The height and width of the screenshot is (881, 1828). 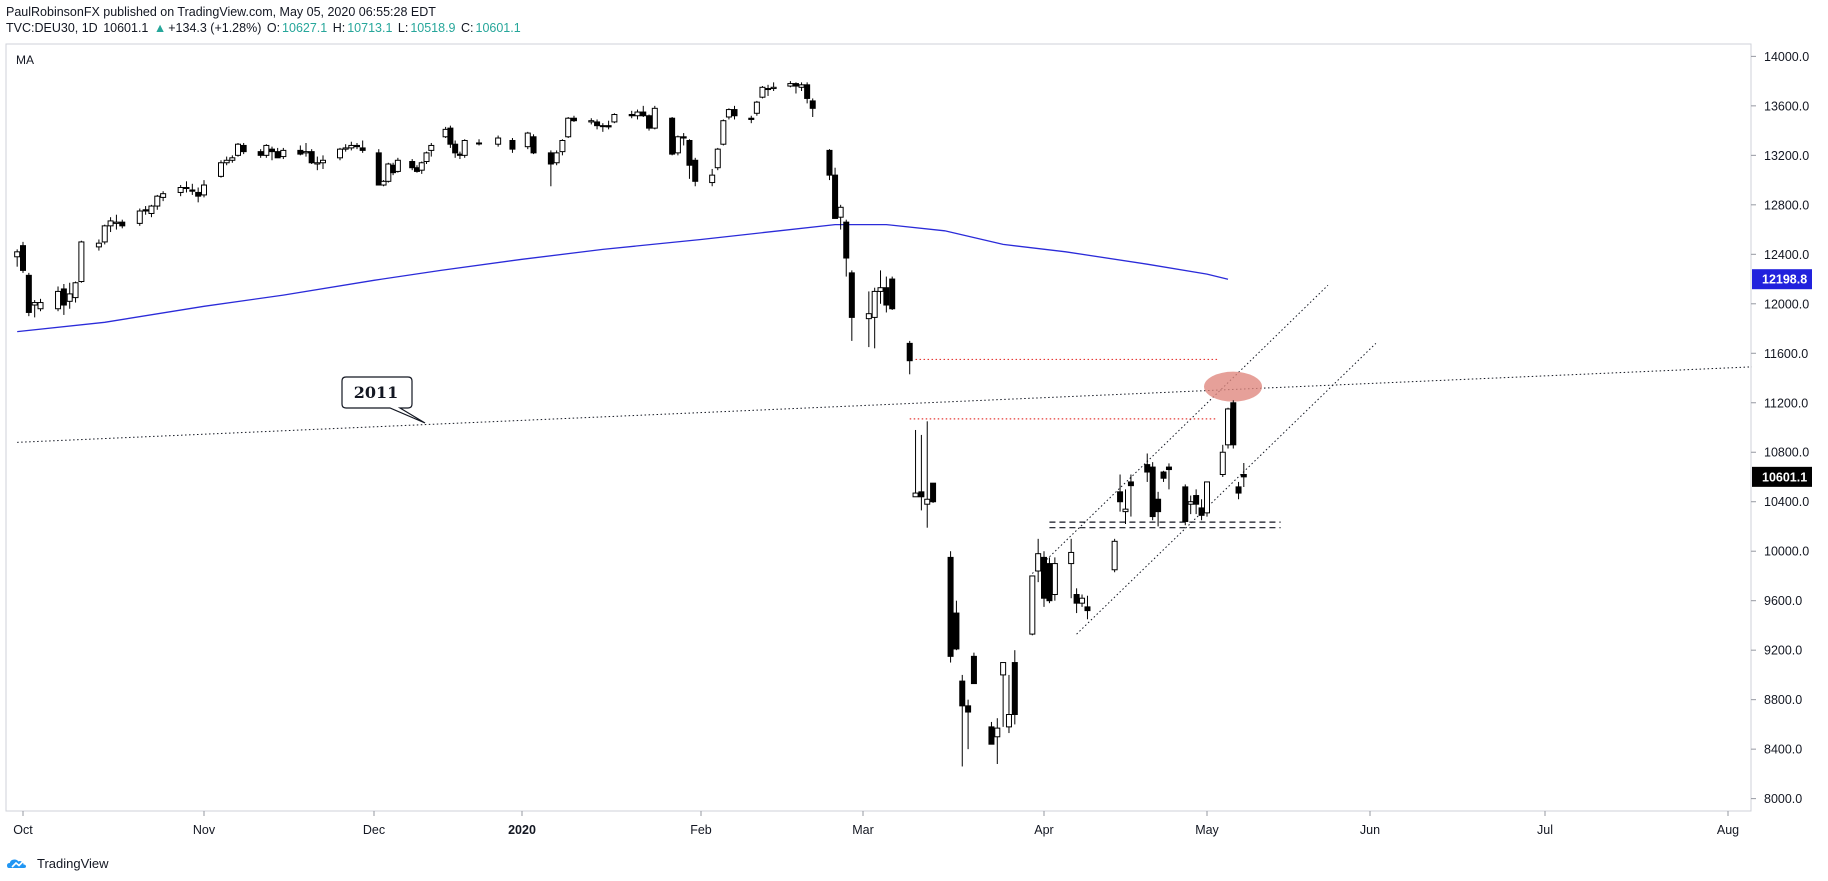 What do you see at coordinates (57, 863) in the screenshot?
I see `footer: TradingView` at bounding box center [57, 863].